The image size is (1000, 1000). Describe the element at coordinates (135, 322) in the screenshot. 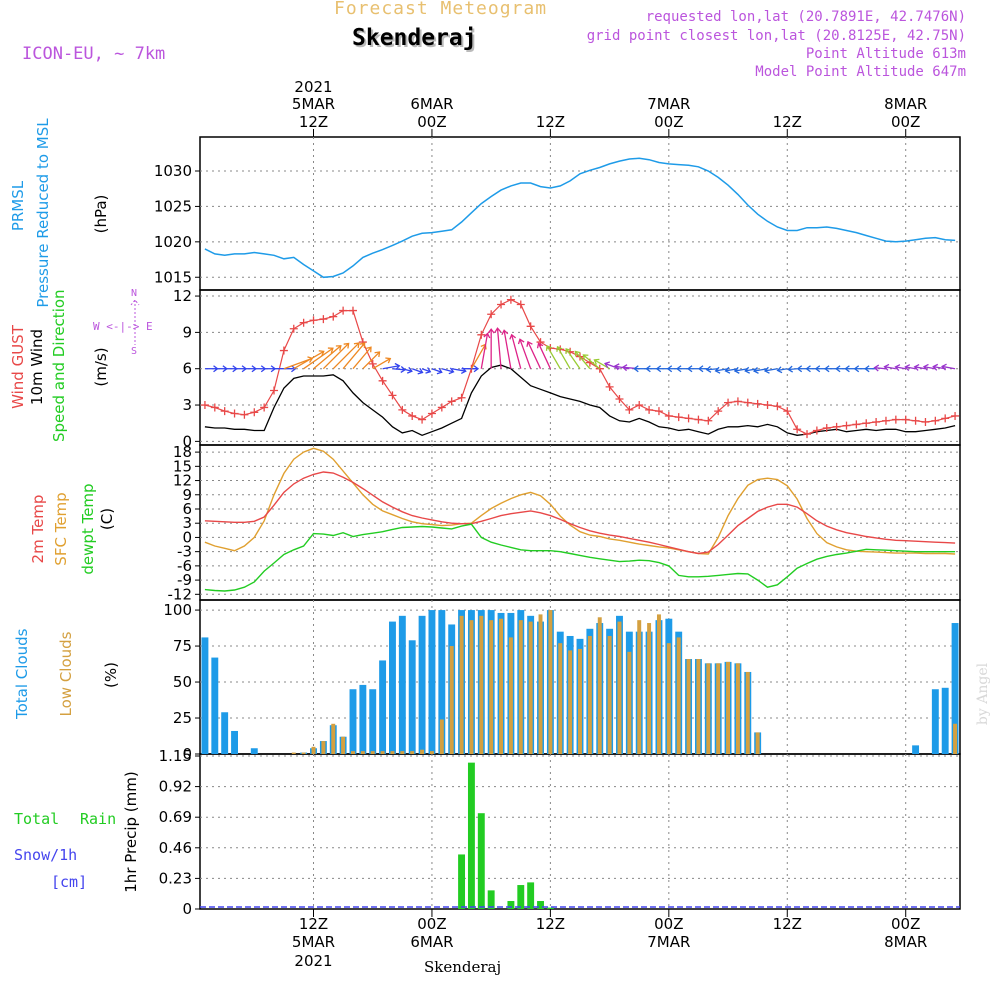

I see `compass-arrow` at that location.